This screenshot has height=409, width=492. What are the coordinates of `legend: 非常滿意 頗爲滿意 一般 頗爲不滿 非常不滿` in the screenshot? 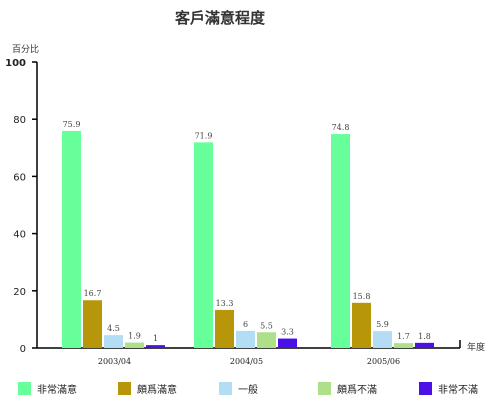 It's located at (248, 389).